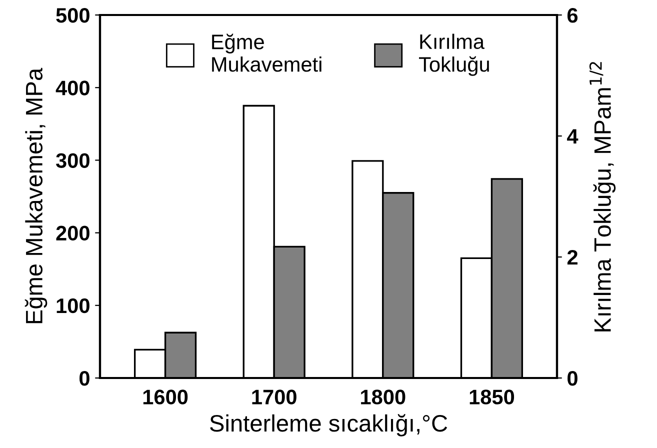  Describe the element at coordinates (274, 397) in the screenshot. I see `x-tick-label: 1700` at that location.